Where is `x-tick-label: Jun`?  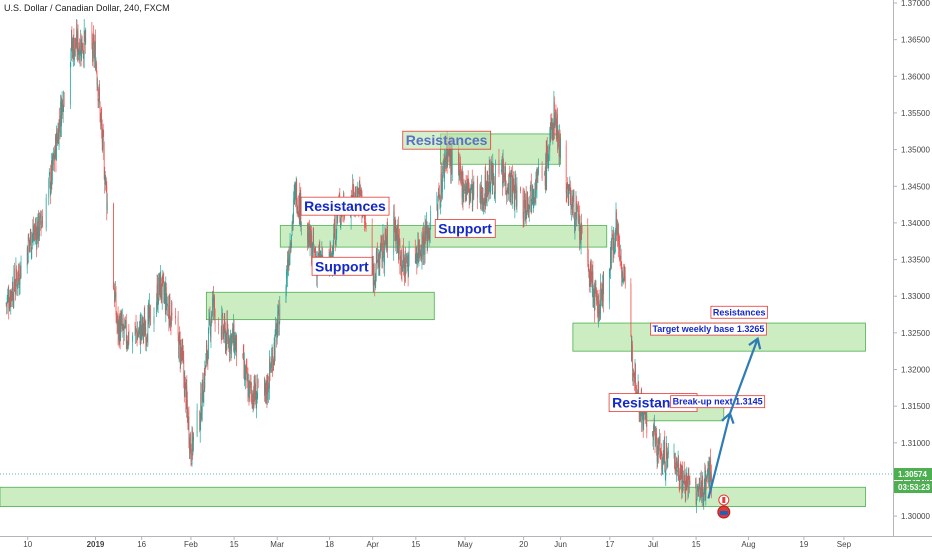
x-tick-label: Jun is located at coordinates (560, 544).